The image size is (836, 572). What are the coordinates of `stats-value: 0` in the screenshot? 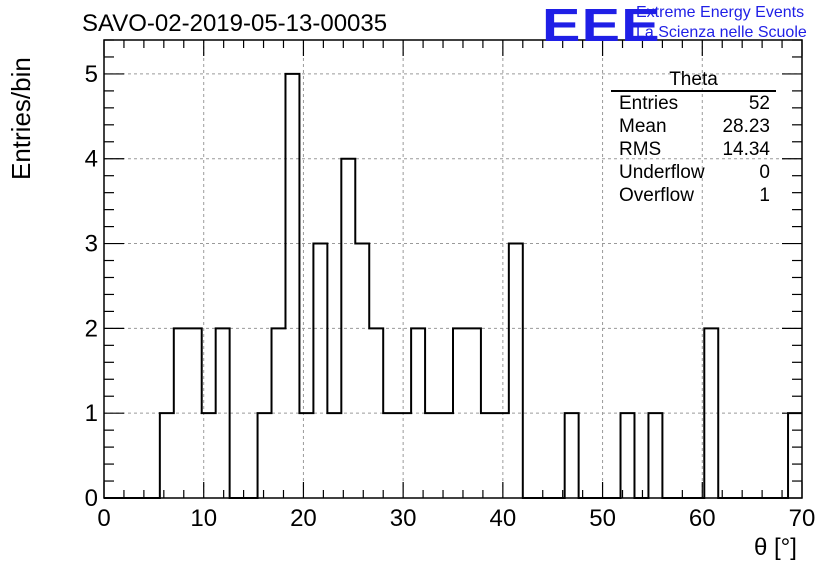 It's located at (764, 172).